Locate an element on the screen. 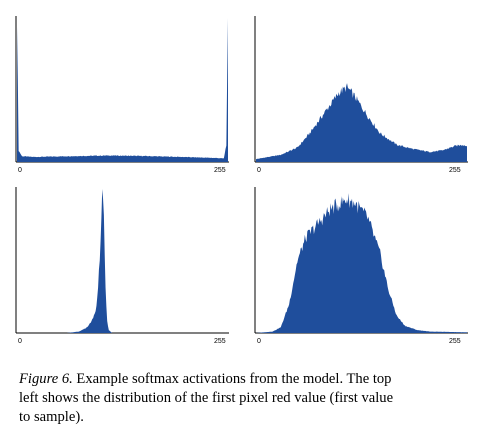 The width and height of the screenshot is (498, 441). histogram-2-area is located at coordinates (361, 122).